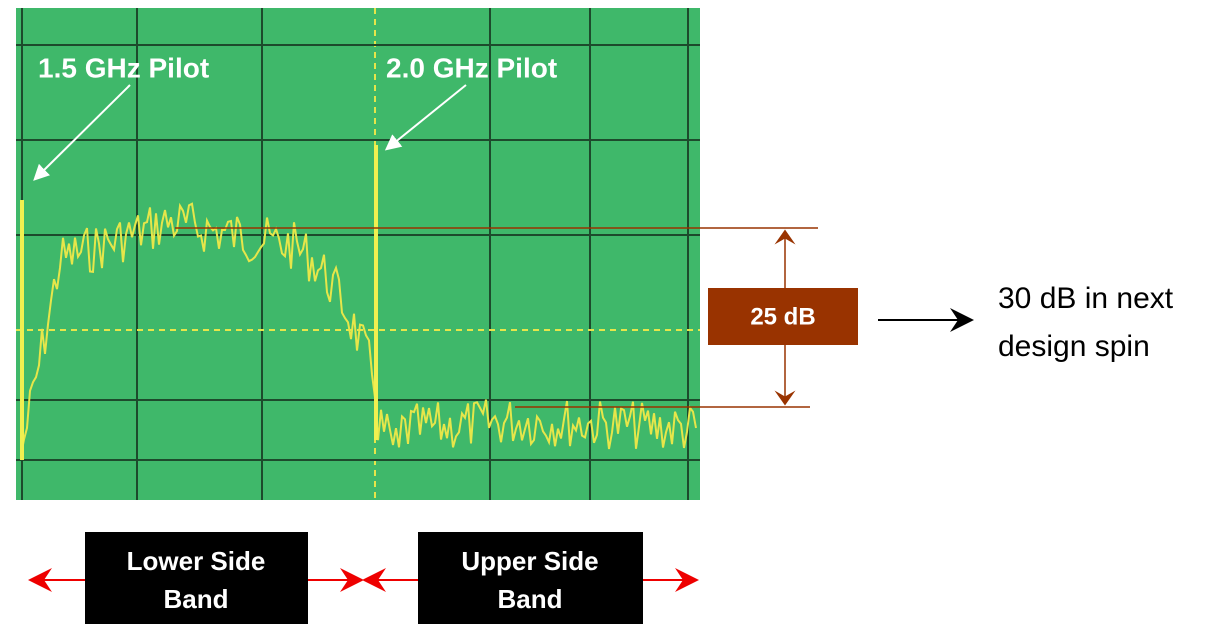 The height and width of the screenshot is (624, 1226). What do you see at coordinates (123, 67) in the screenshot?
I see `pilot-1-label: 1.5 GHz Pilot` at bounding box center [123, 67].